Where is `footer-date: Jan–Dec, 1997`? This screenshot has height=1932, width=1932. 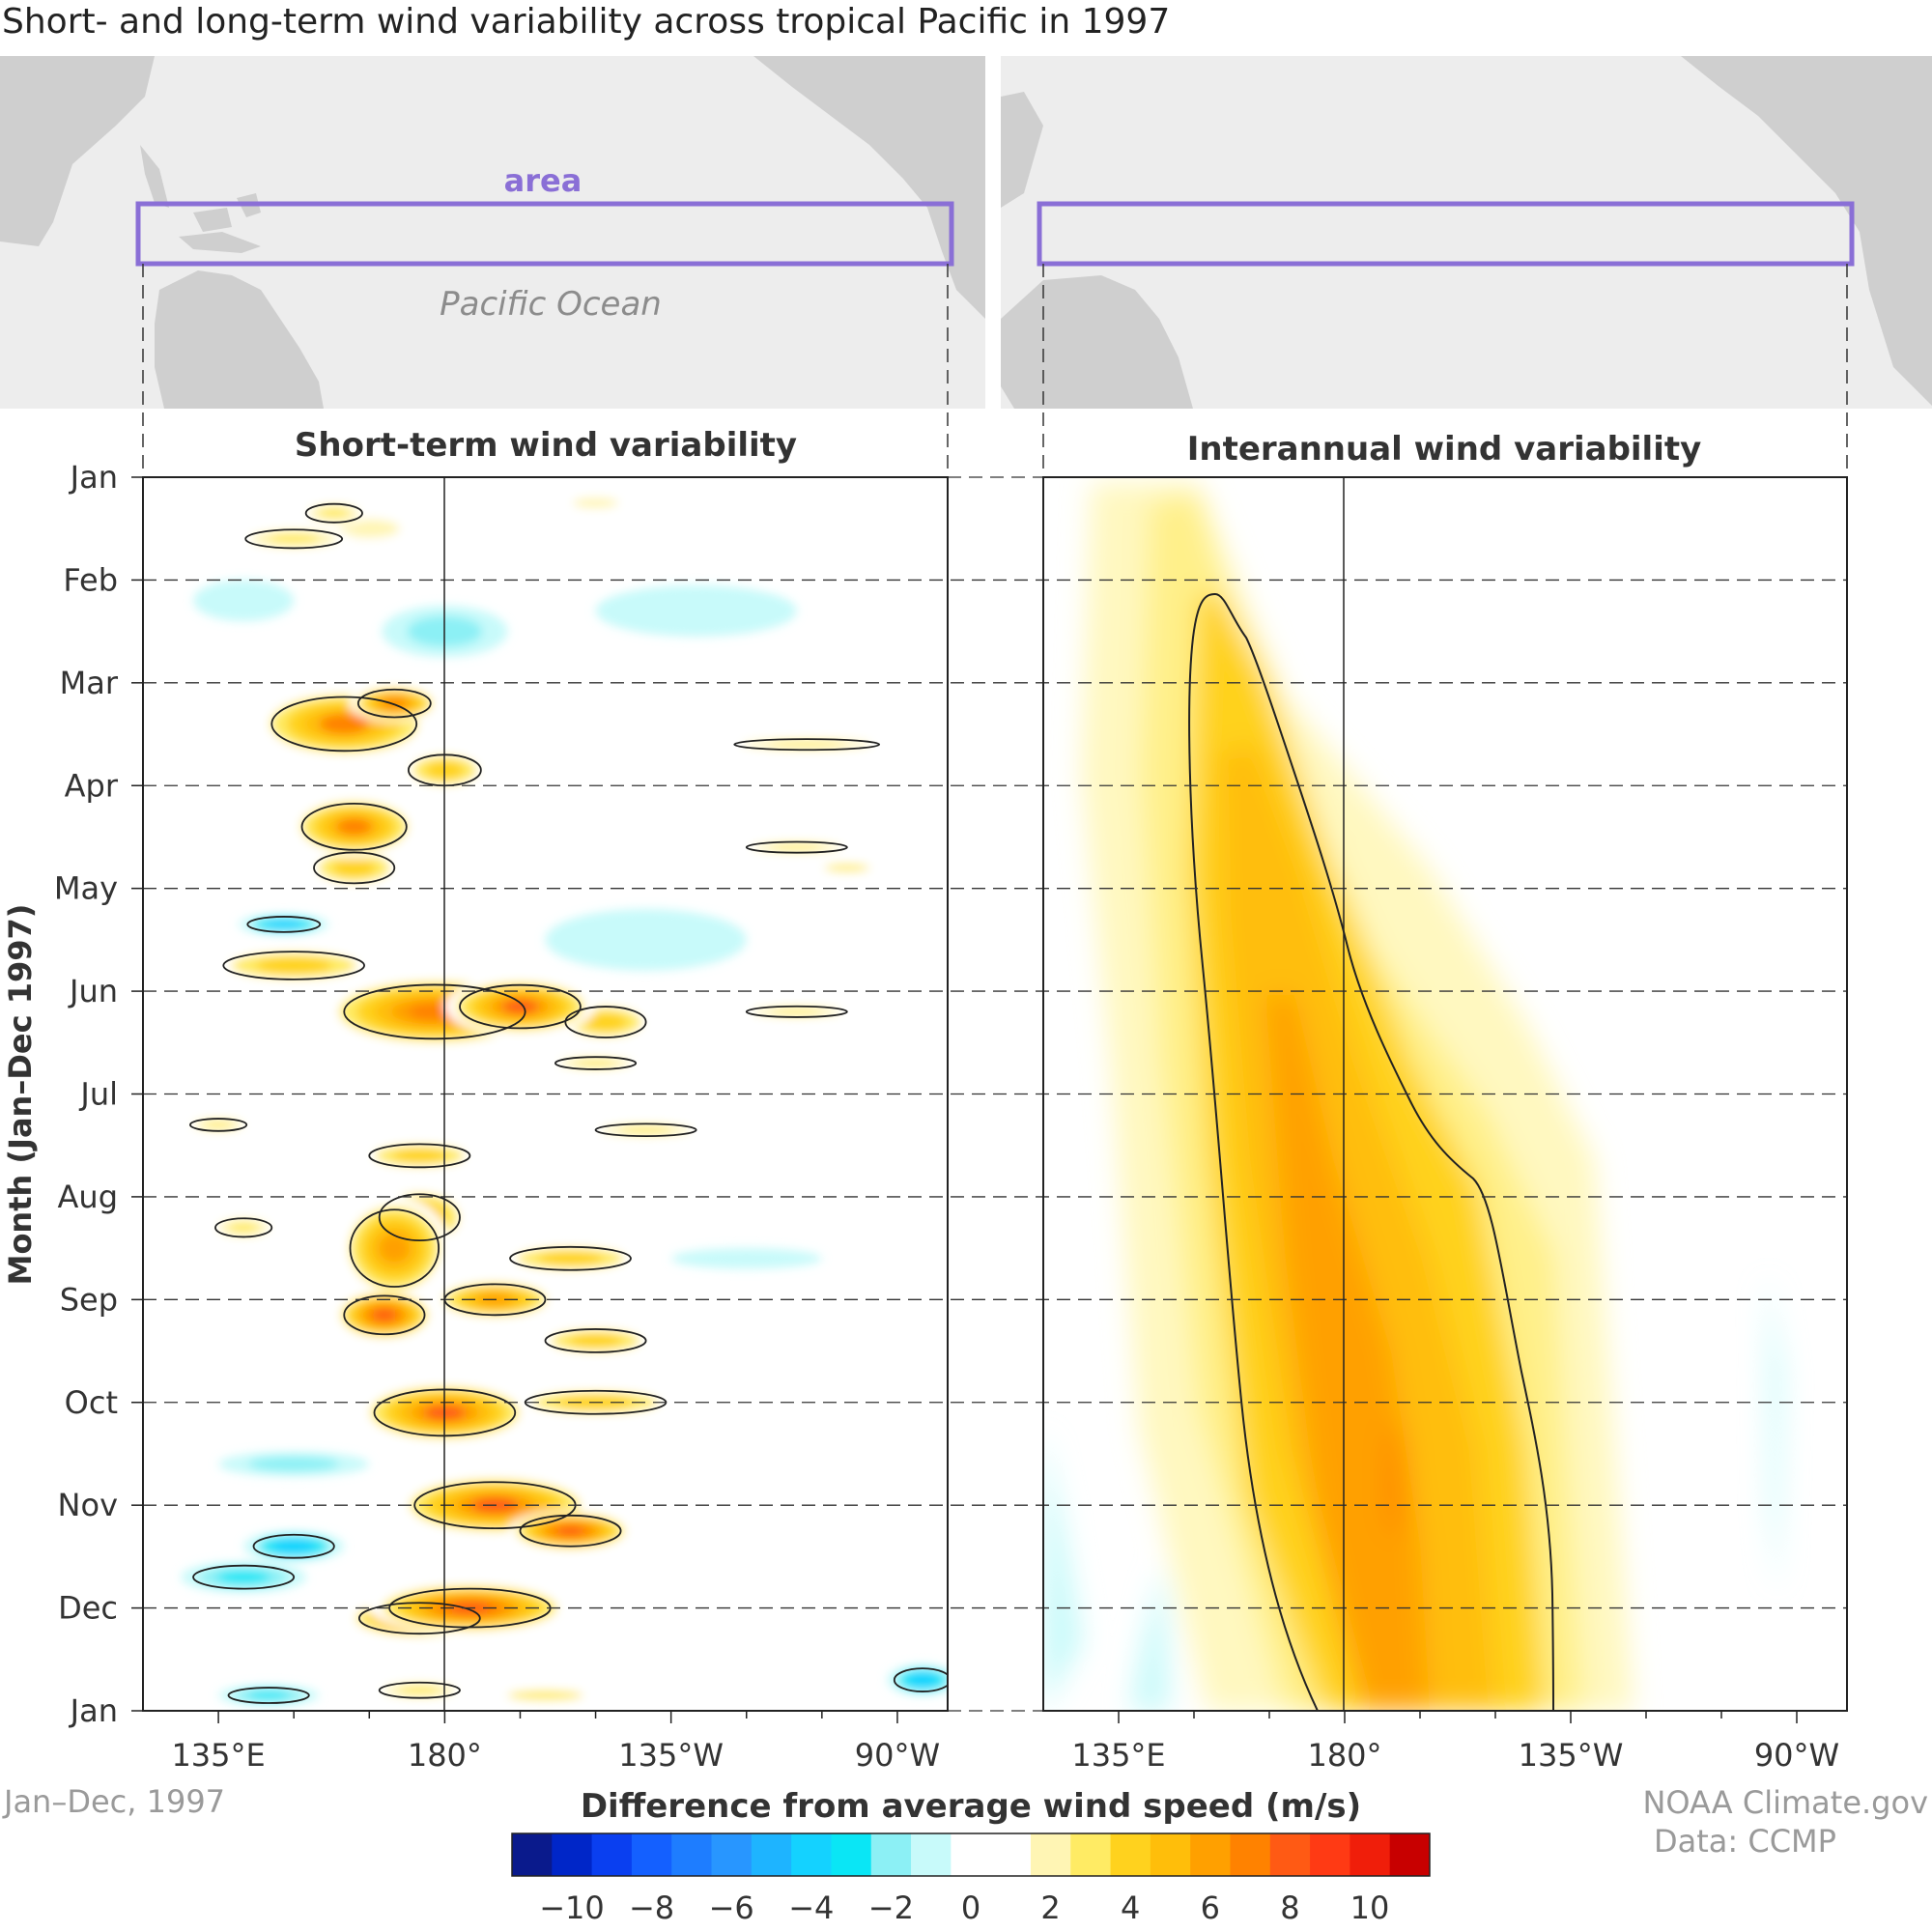
footer-date: Jan–Dec, 1997 is located at coordinates (113, 1801).